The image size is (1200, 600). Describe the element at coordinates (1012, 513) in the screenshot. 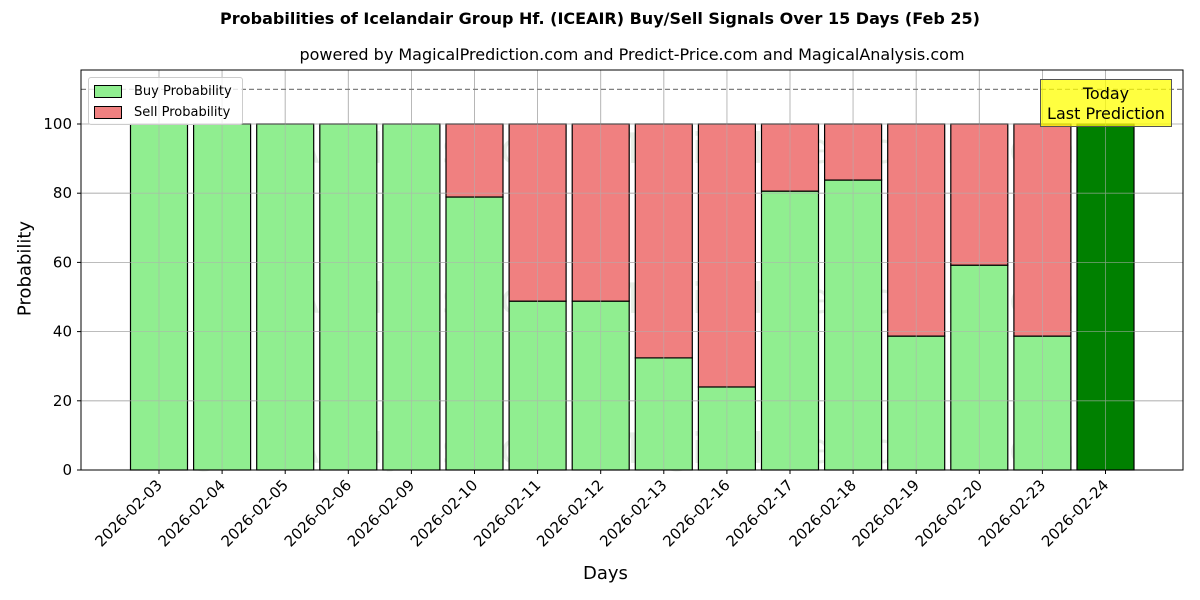

I see `x-tick-label: 2026-02-23` at that location.